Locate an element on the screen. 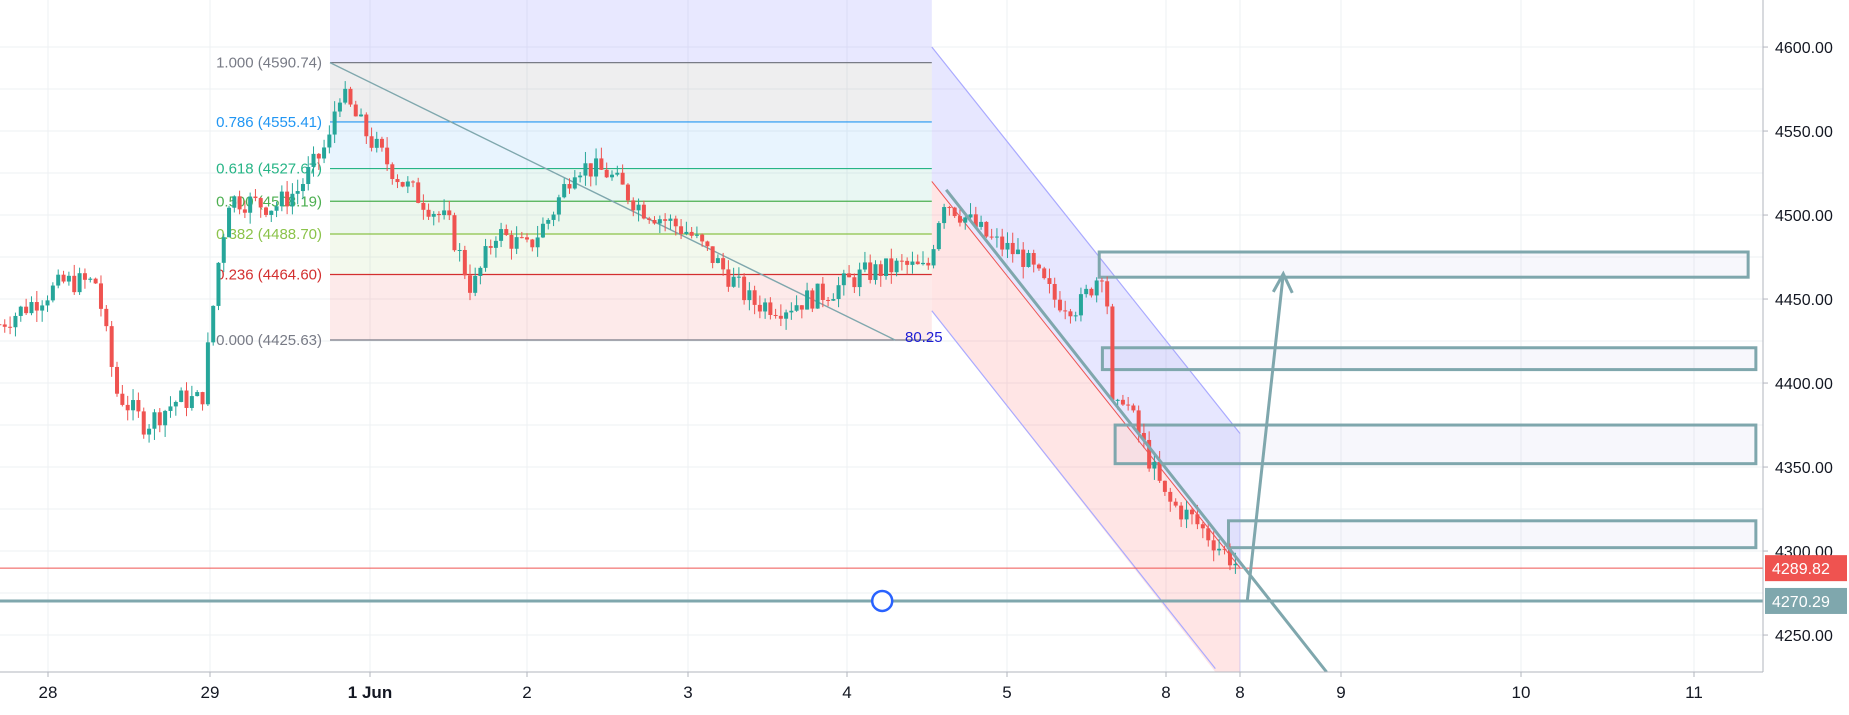 This screenshot has width=1849, height=715. time-tick-label: 2 is located at coordinates (526, 692).